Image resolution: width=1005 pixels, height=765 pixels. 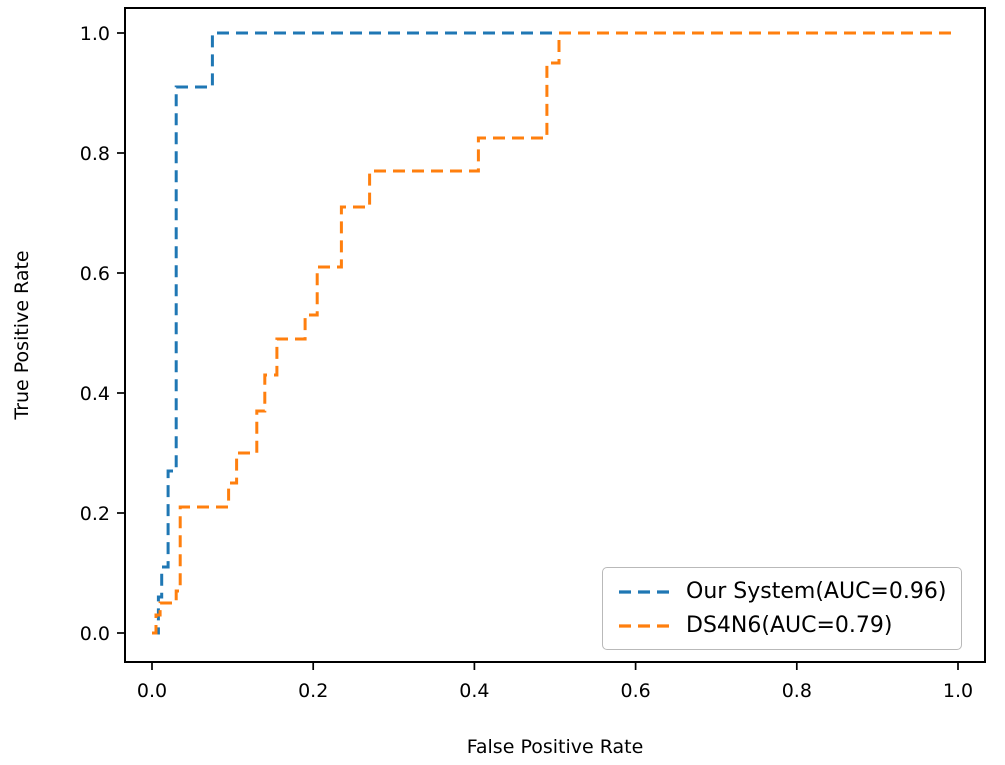 I want to click on x-tick-label: 0.6, so click(x=635, y=691).